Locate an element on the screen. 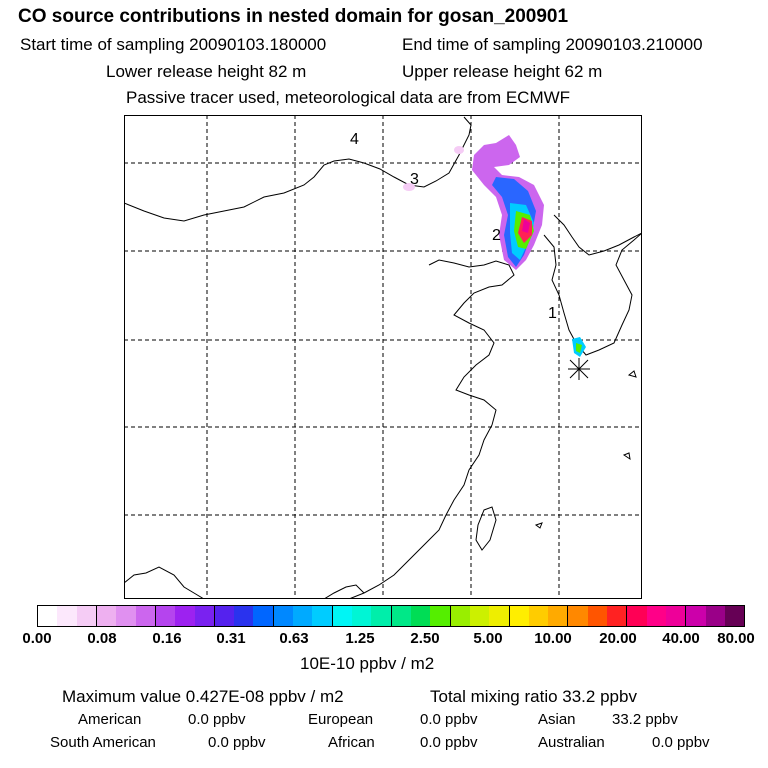 The image size is (768, 768). end-time: End time of sampling 20090103.210000 is located at coordinates (552, 44).